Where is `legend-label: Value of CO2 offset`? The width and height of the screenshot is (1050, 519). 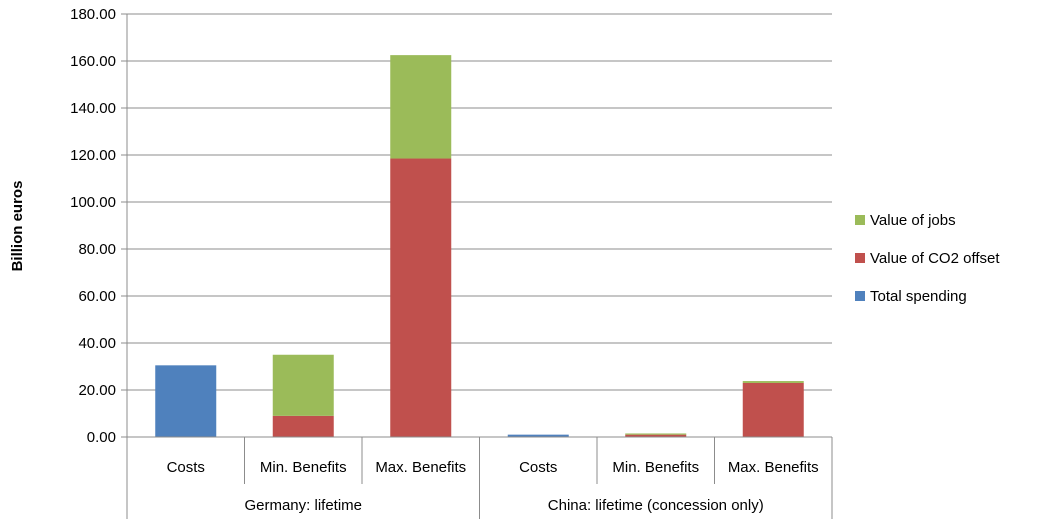
legend-label: Value of CO2 offset is located at coordinates (935, 258).